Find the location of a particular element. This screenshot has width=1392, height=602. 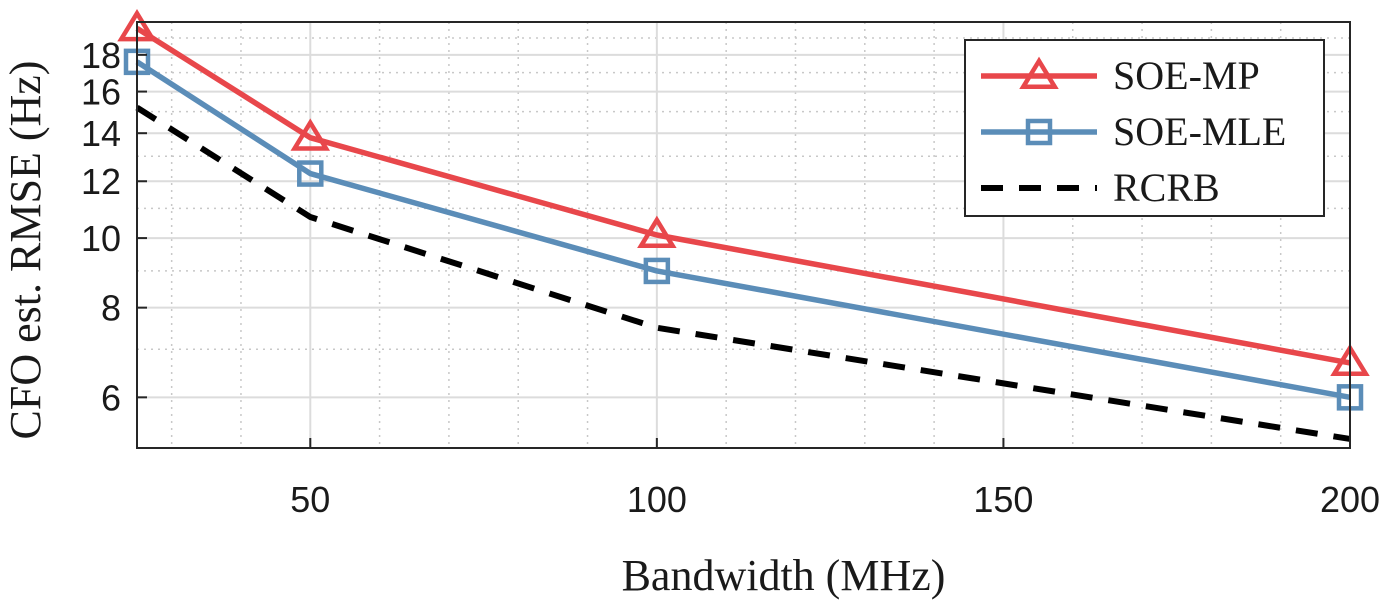

x-tick-label: 100 is located at coordinates (657, 499).